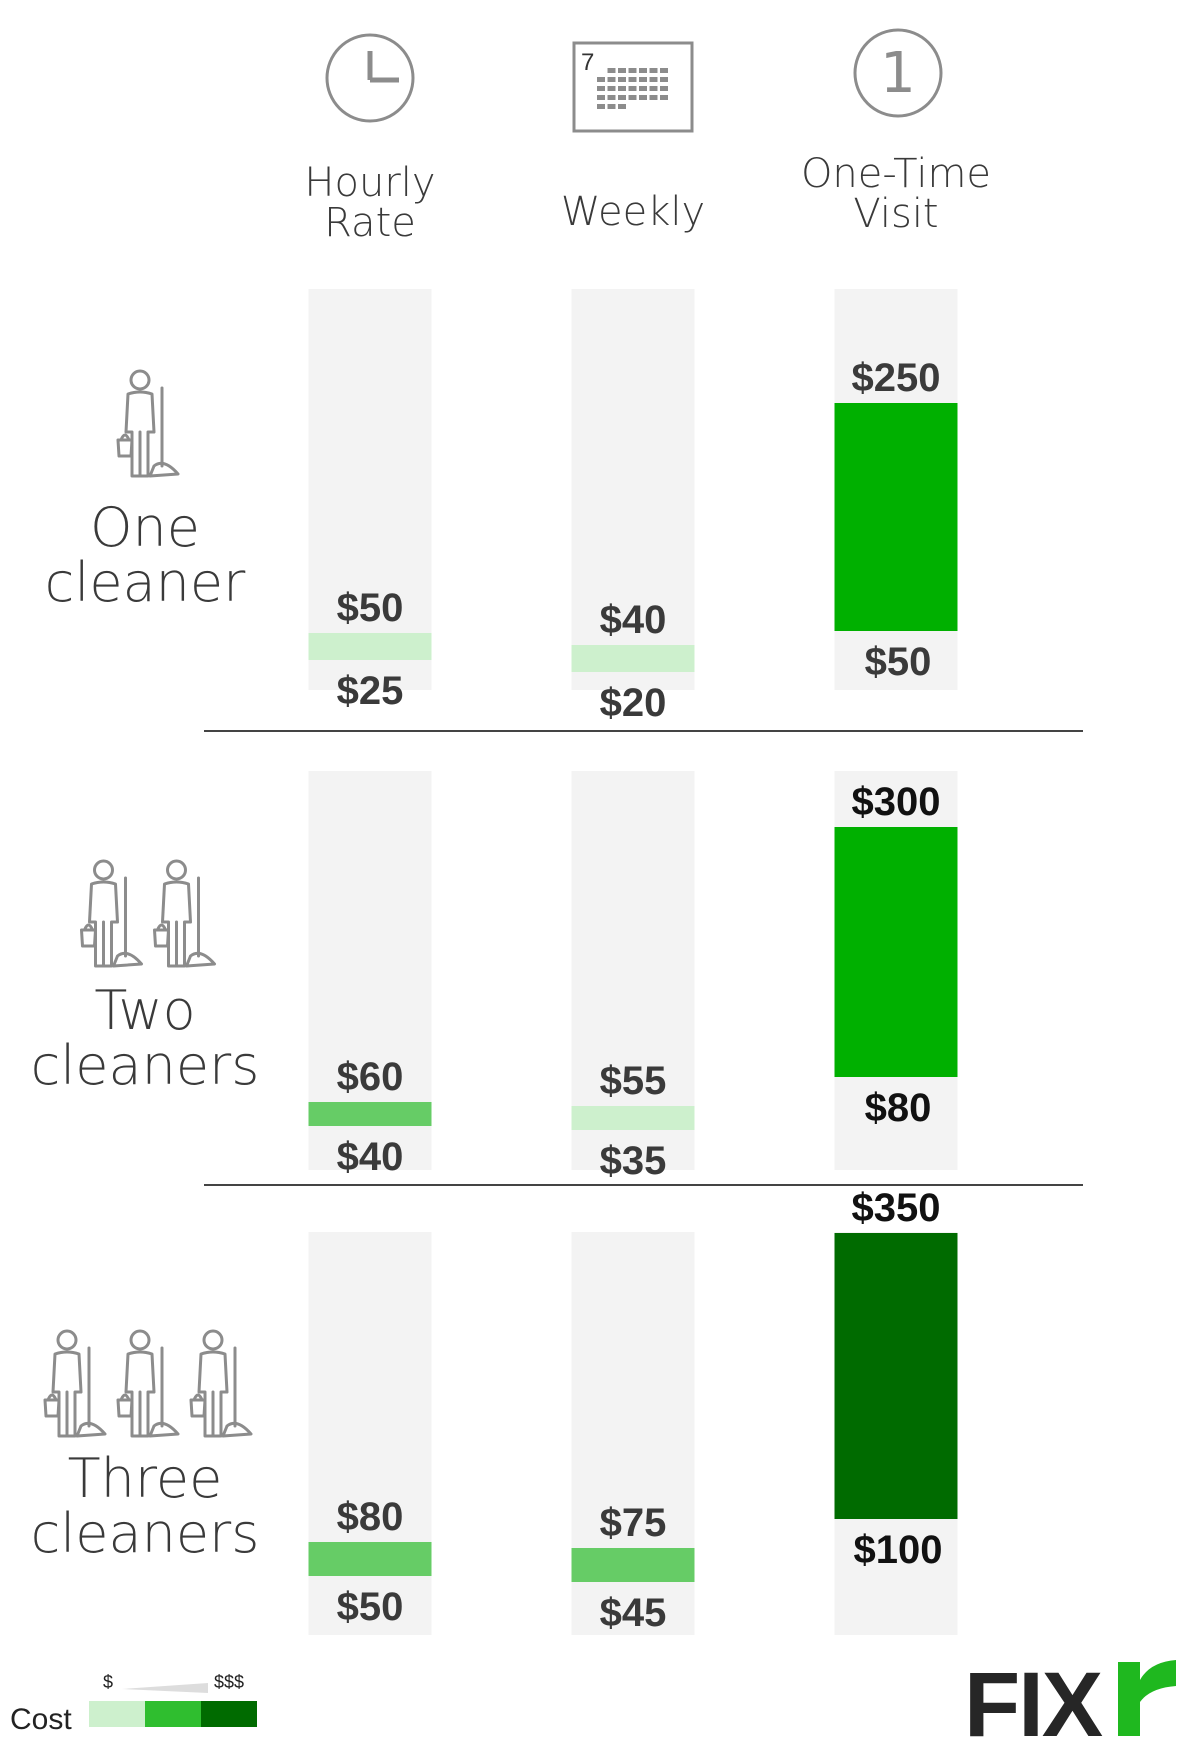 The width and height of the screenshot is (1200, 1759). What do you see at coordinates (1147, 1698) in the screenshot?
I see `logo-r-mark` at bounding box center [1147, 1698].